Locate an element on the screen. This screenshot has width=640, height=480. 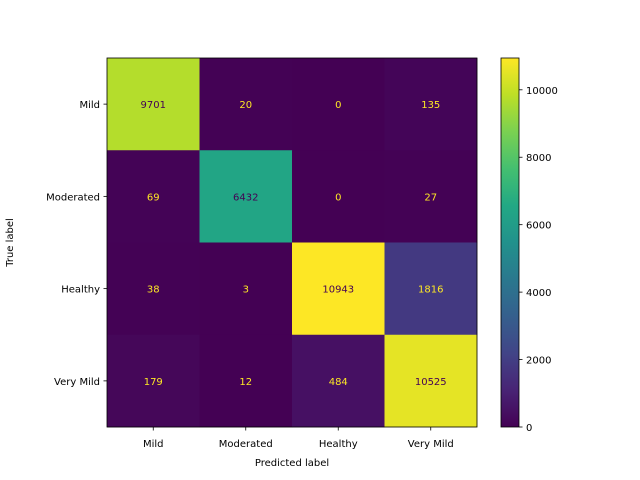
x-axis-ticks: Mild Moderated Healthy Very Mild is located at coordinates (298, 438).